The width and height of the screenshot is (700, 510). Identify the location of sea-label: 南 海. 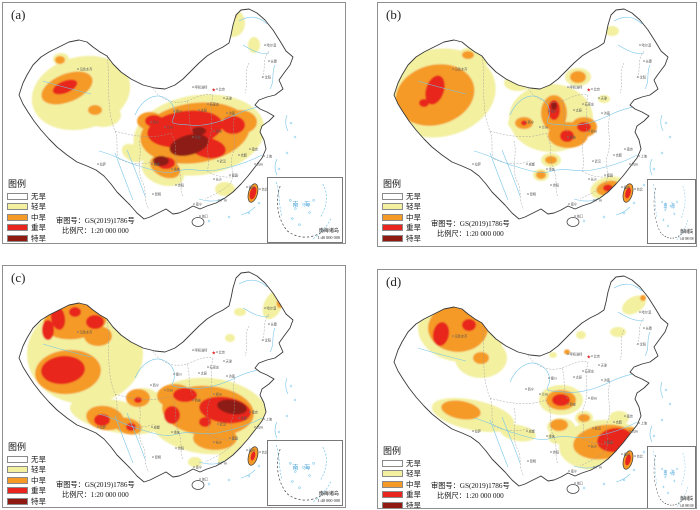
(669, 473).